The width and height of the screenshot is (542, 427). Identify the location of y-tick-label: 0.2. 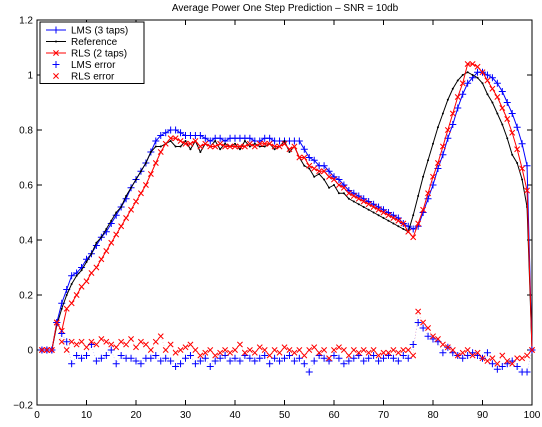
(26, 296).